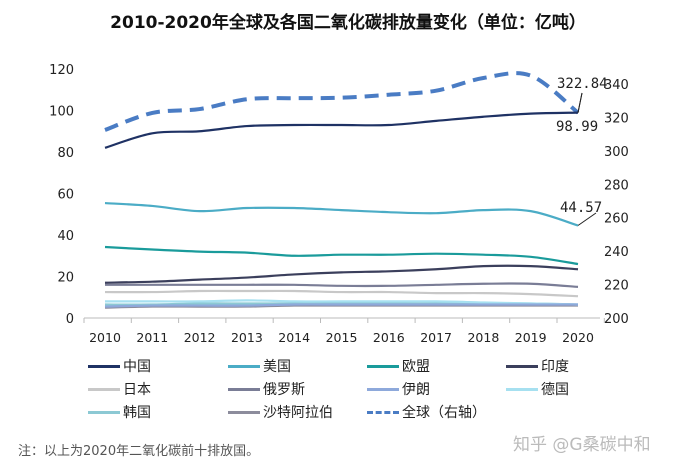 Image resolution: width=696 pixels, height=468 pixels. Describe the element at coordinates (200, 337) in the screenshot. I see `x-tick-label: 2012` at that location.